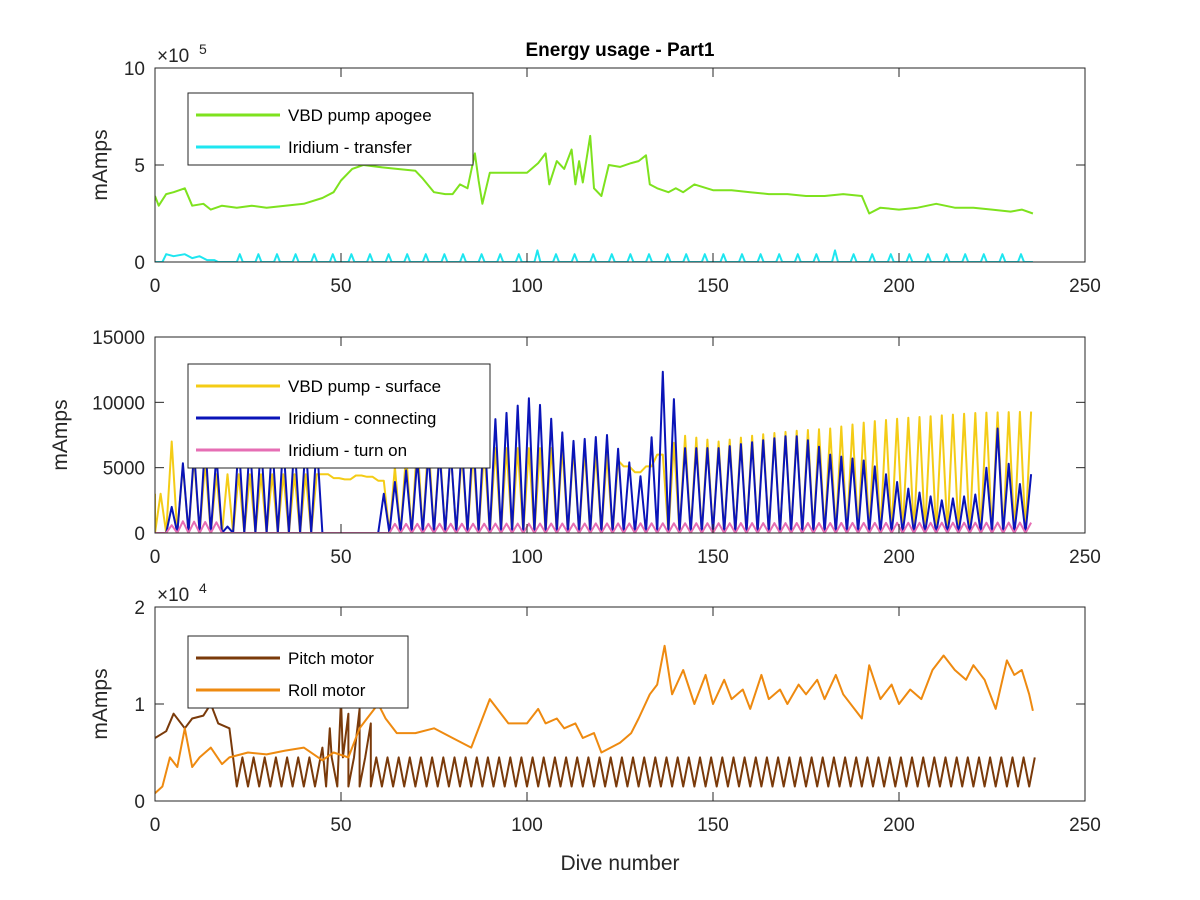 This screenshot has width=1200, height=900. Describe the element at coordinates (360, 115) in the screenshot. I see `legend-entry-label: VBD pump apogee` at that location.